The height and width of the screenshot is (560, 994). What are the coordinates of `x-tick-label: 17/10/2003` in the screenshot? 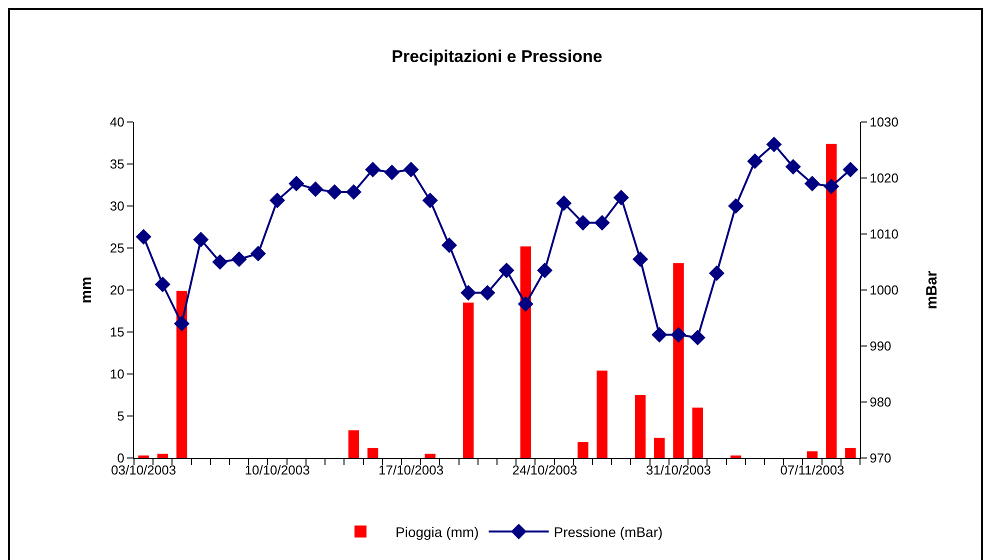 It's located at (411, 470).